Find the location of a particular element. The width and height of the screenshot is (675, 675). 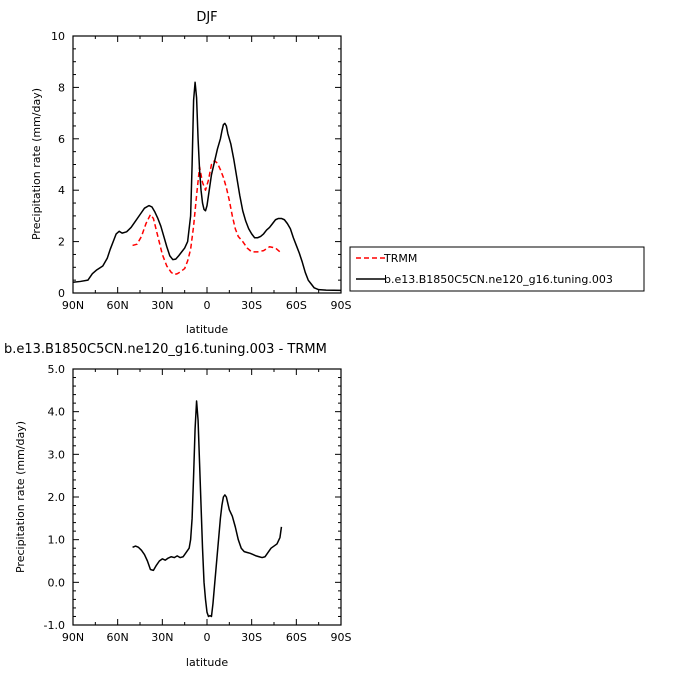

legend-box is located at coordinates (497, 269).